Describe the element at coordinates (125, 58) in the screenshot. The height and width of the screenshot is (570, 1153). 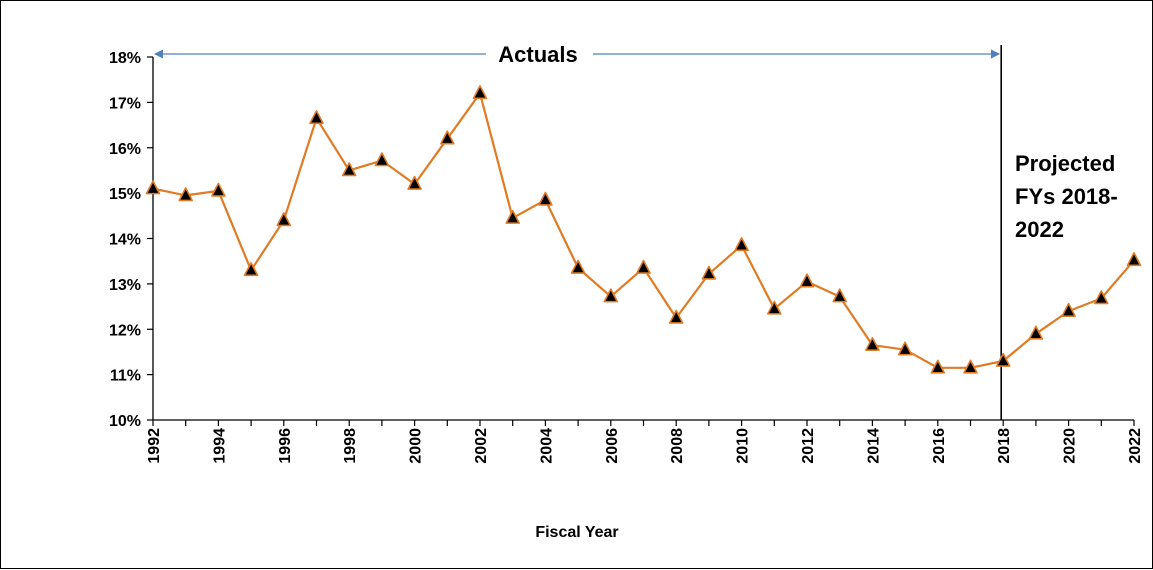
I see `y-tick-label: 18%` at that location.